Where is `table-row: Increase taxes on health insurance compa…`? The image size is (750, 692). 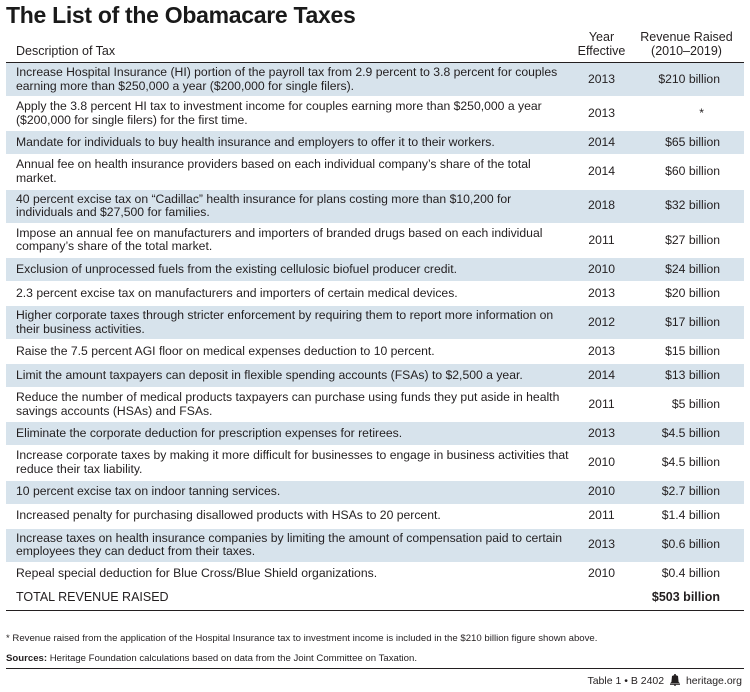 table-row: Increase taxes on health insurance compa… is located at coordinates (375, 545).